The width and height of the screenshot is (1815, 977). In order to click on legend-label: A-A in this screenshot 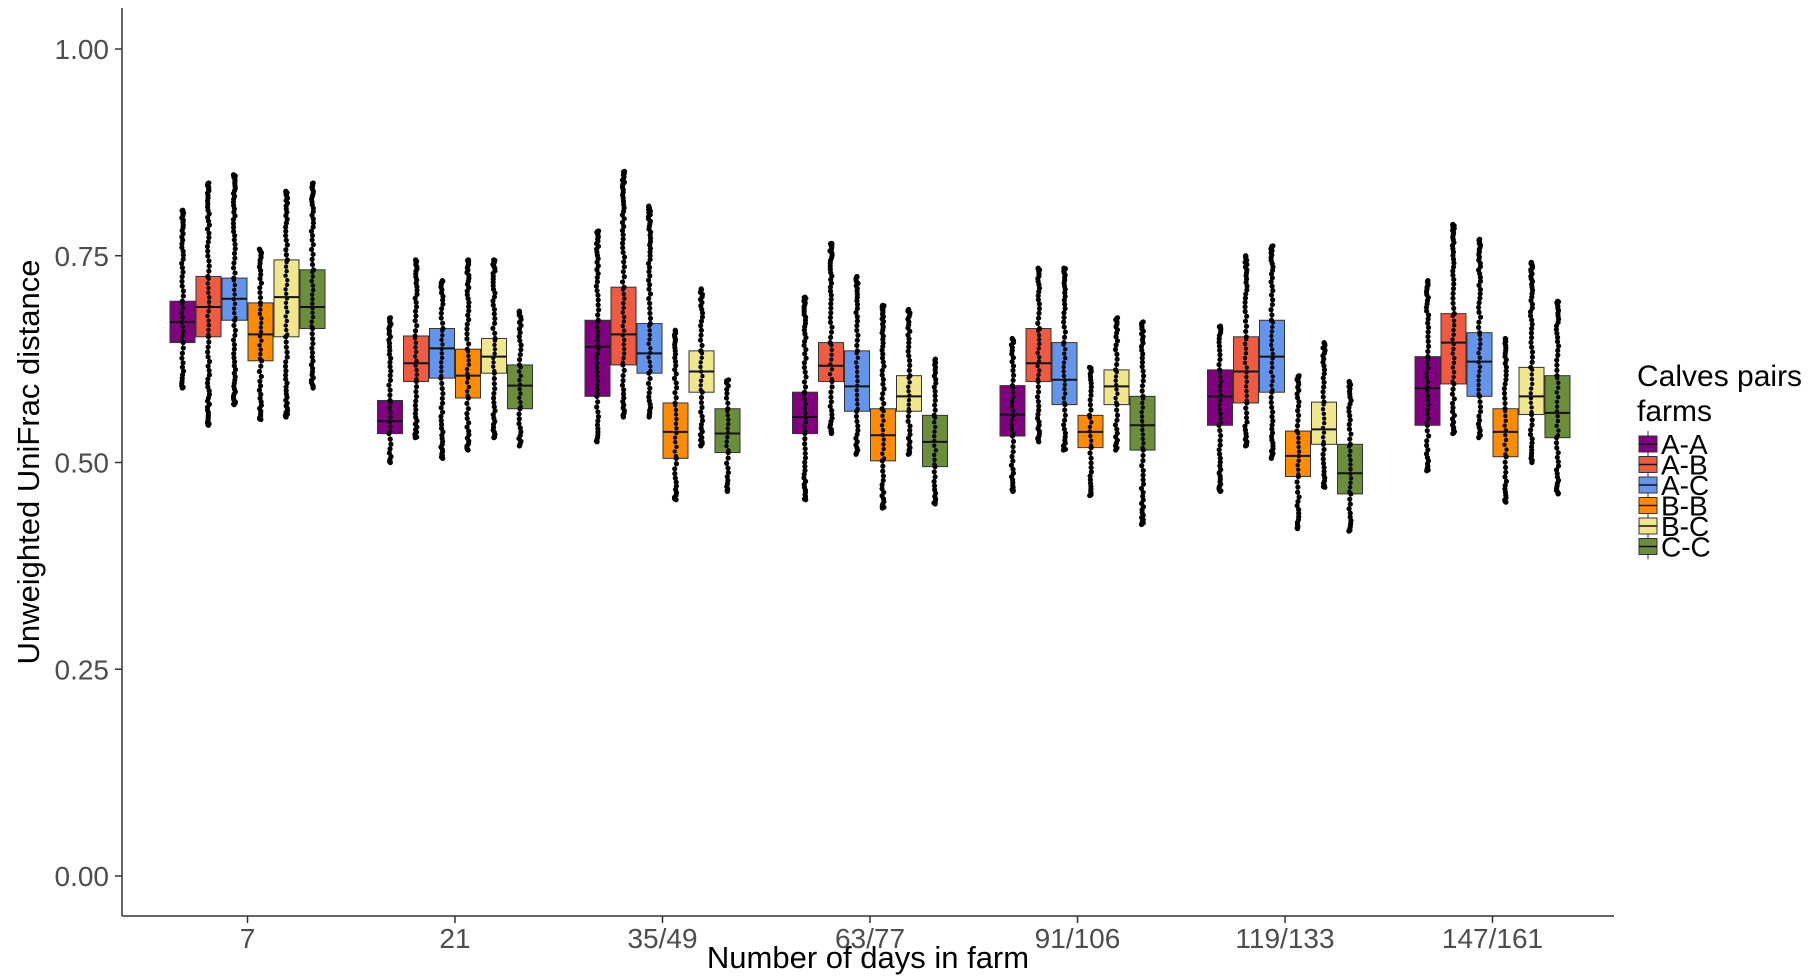, I will do `click(1684, 444)`.